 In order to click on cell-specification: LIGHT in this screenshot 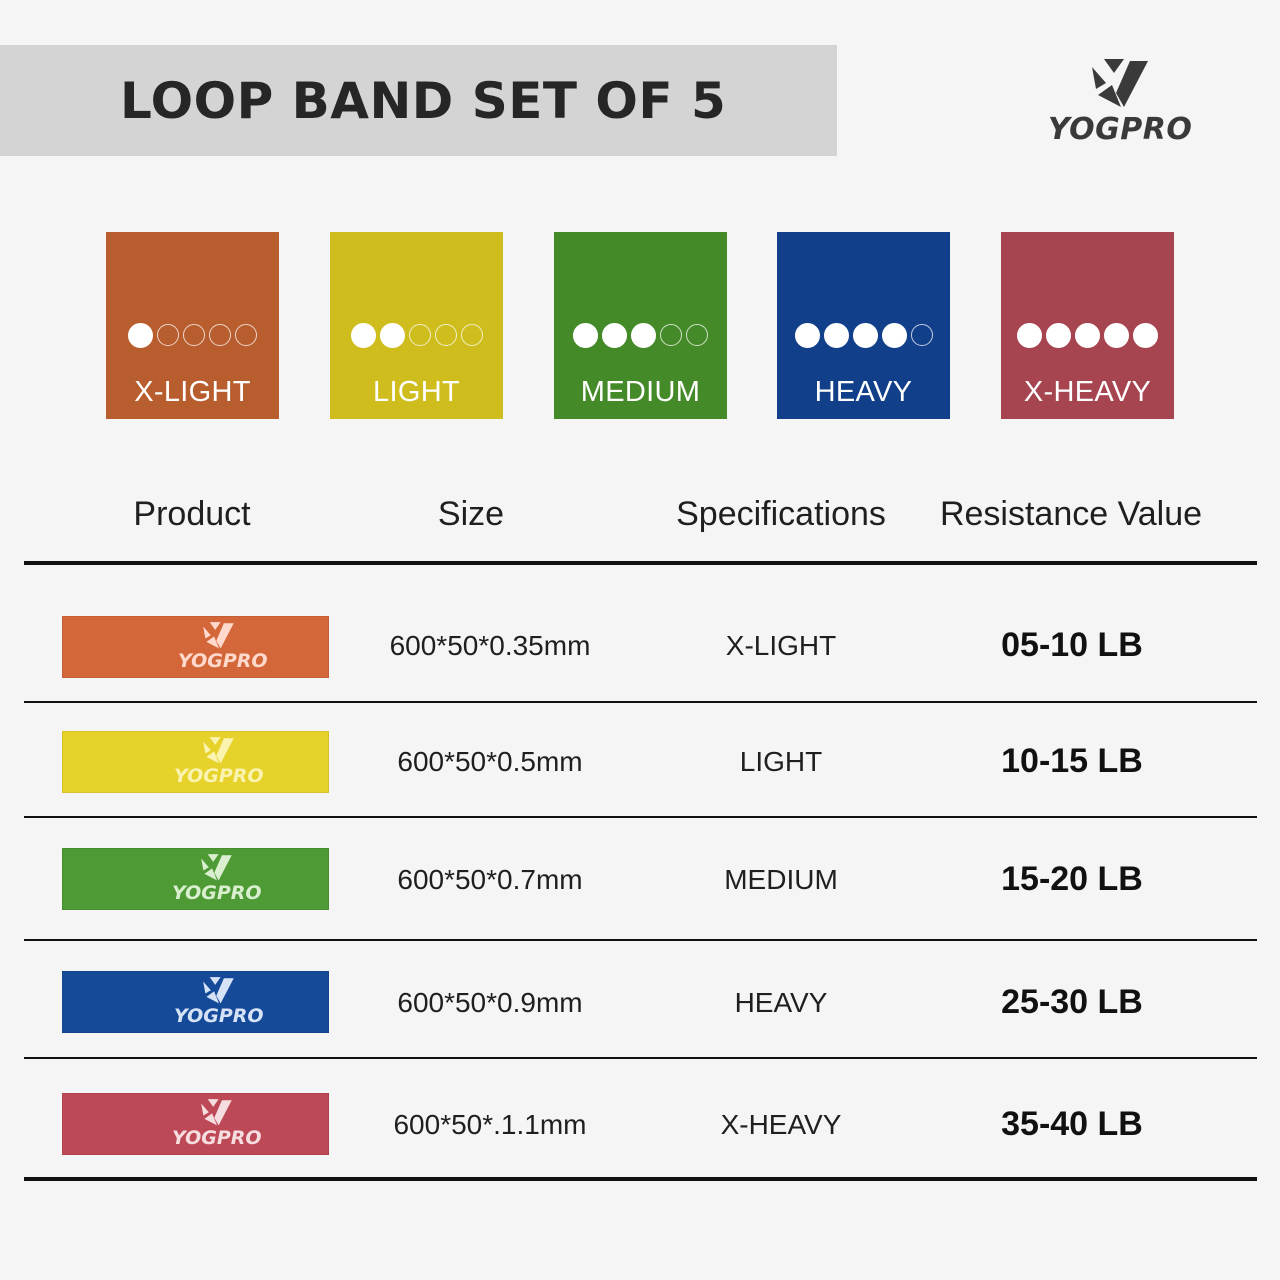, I will do `click(781, 761)`.